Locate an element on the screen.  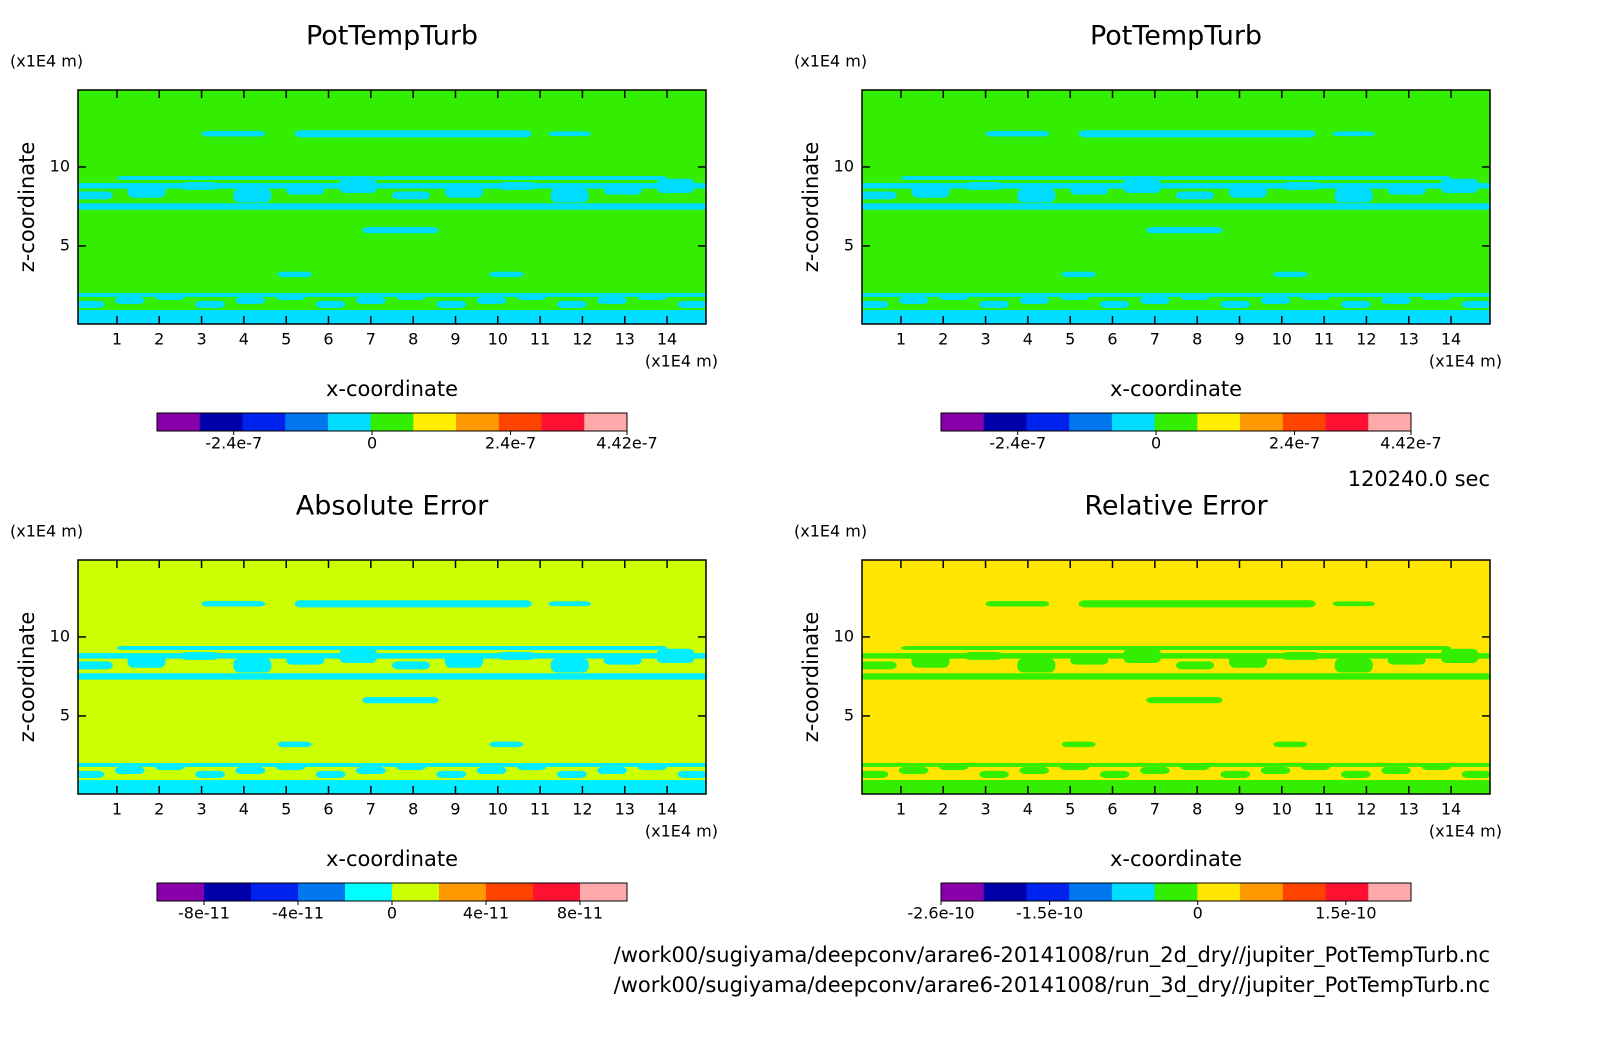
y-tick-label: 10 is located at coordinates (844, 635).